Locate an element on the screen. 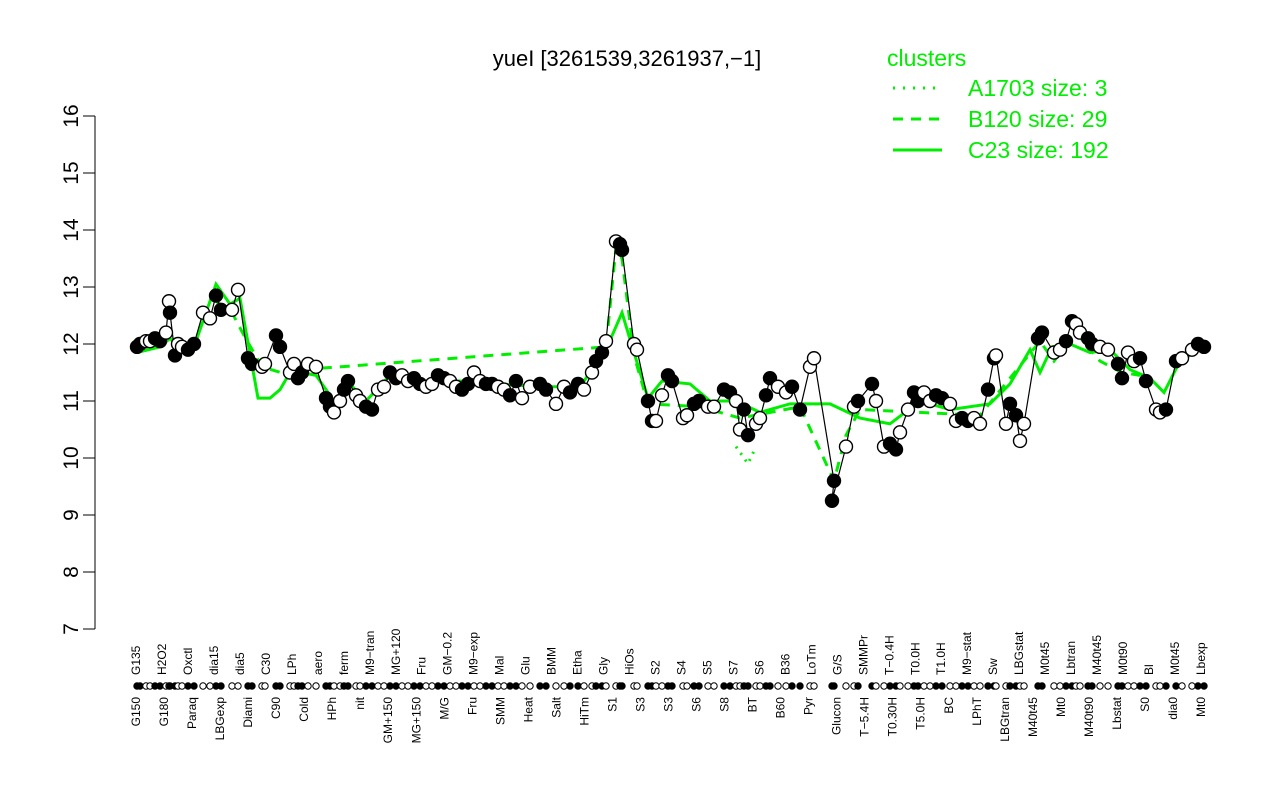 The image size is (1280, 800). x-tick-label: S2 is located at coordinates (656, 667).